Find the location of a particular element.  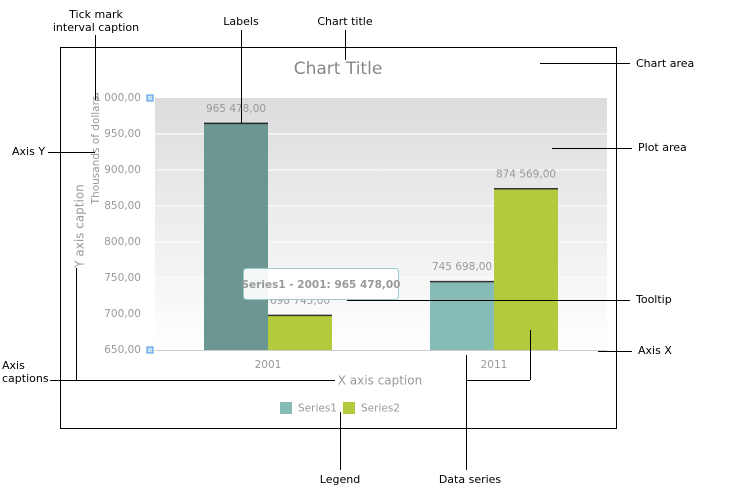

annotation: Tick mark is located at coordinates (95, 14).